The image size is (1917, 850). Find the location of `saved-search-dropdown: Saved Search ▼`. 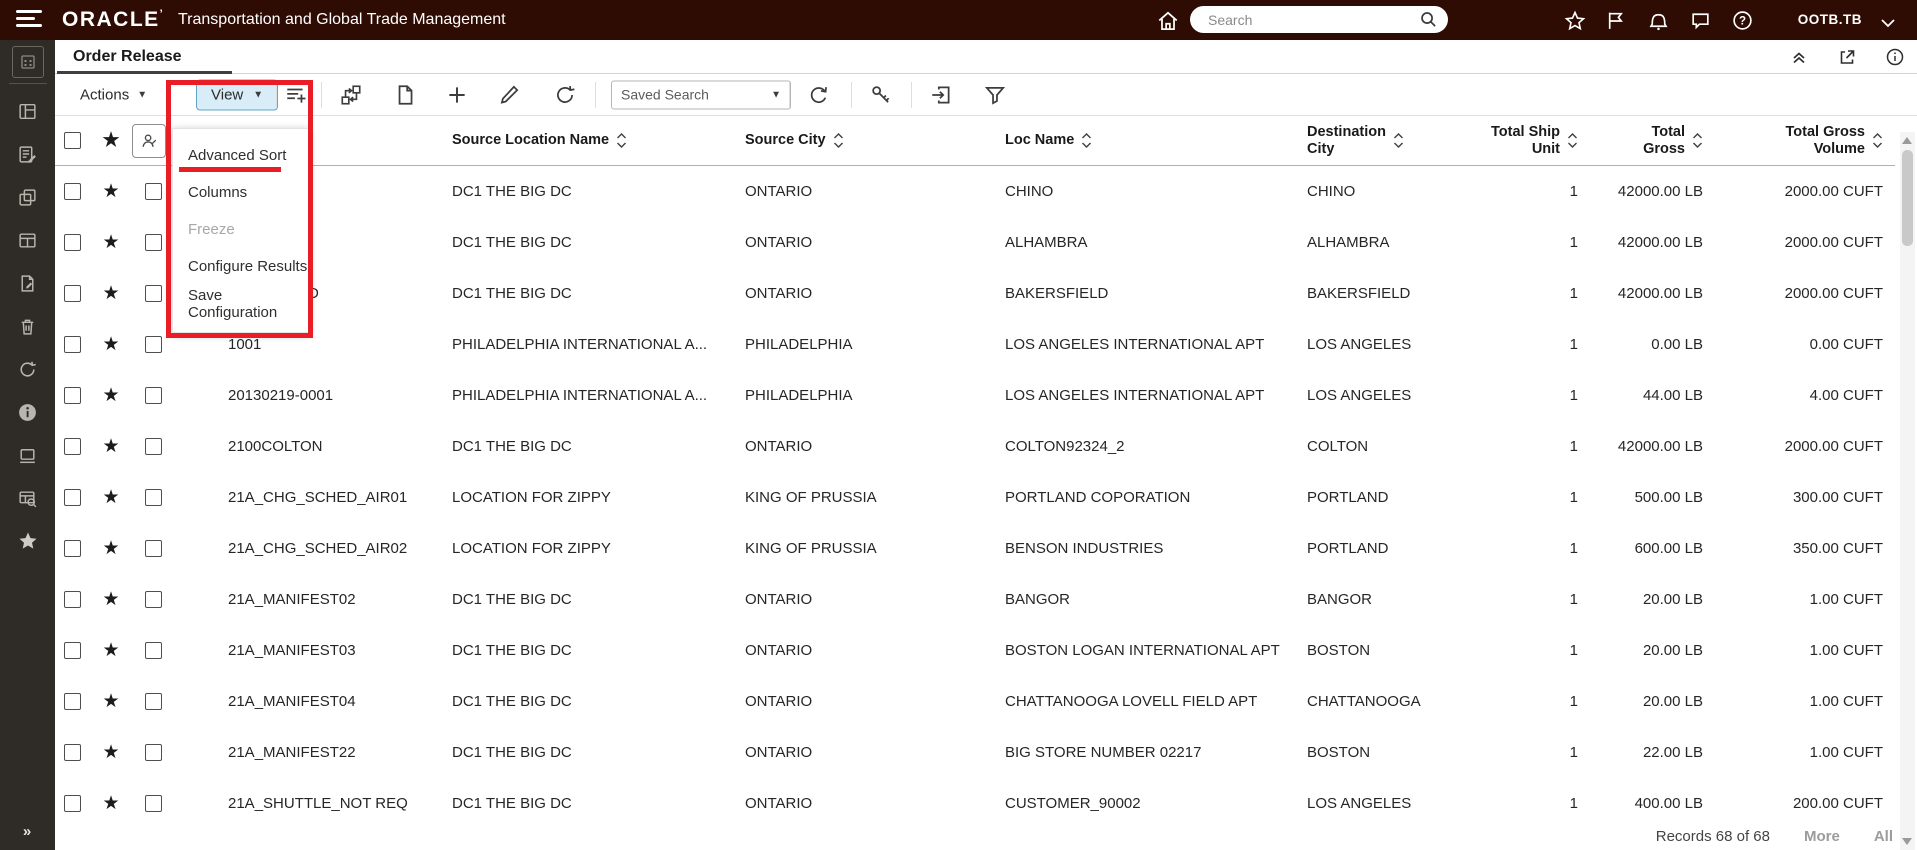

saved-search-dropdown: Saved Search ▼ is located at coordinates (701, 94).